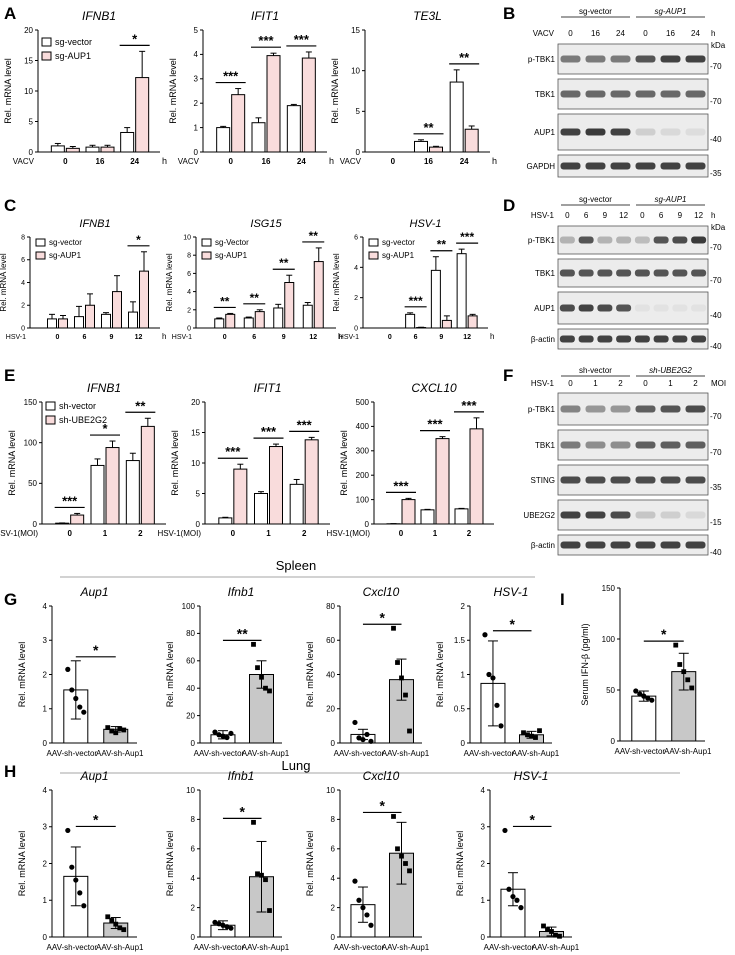  What do you see at coordinates (93, 776) in the screenshot?
I see `chart-title: Aup1` at bounding box center [93, 776].